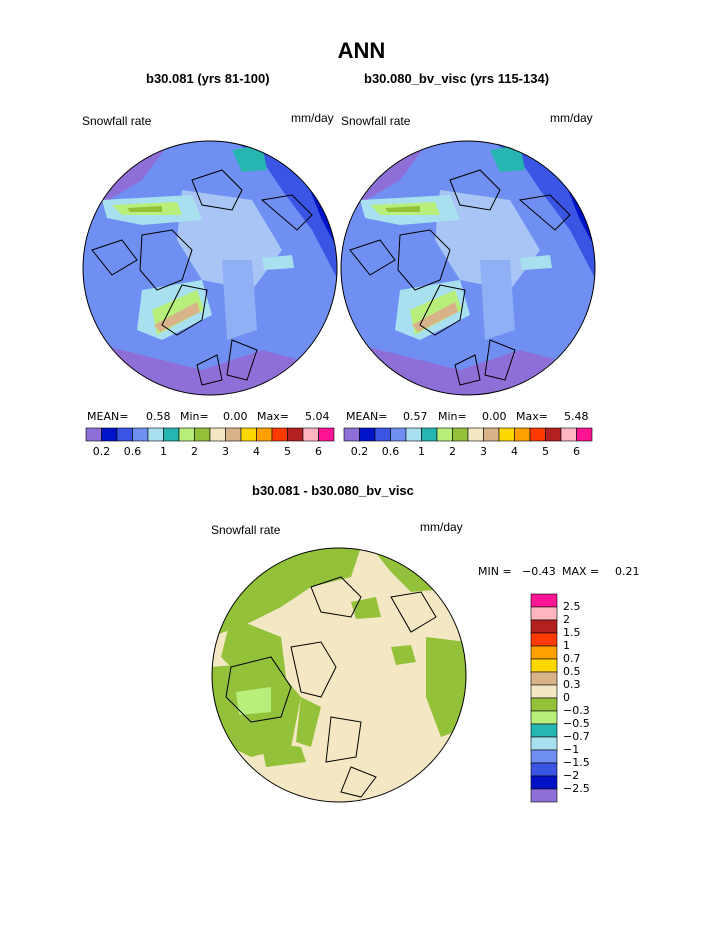 The height and width of the screenshot is (935, 723). What do you see at coordinates (572, 632) in the screenshot?
I see `colorbar-tick-label: 1.5` at bounding box center [572, 632].